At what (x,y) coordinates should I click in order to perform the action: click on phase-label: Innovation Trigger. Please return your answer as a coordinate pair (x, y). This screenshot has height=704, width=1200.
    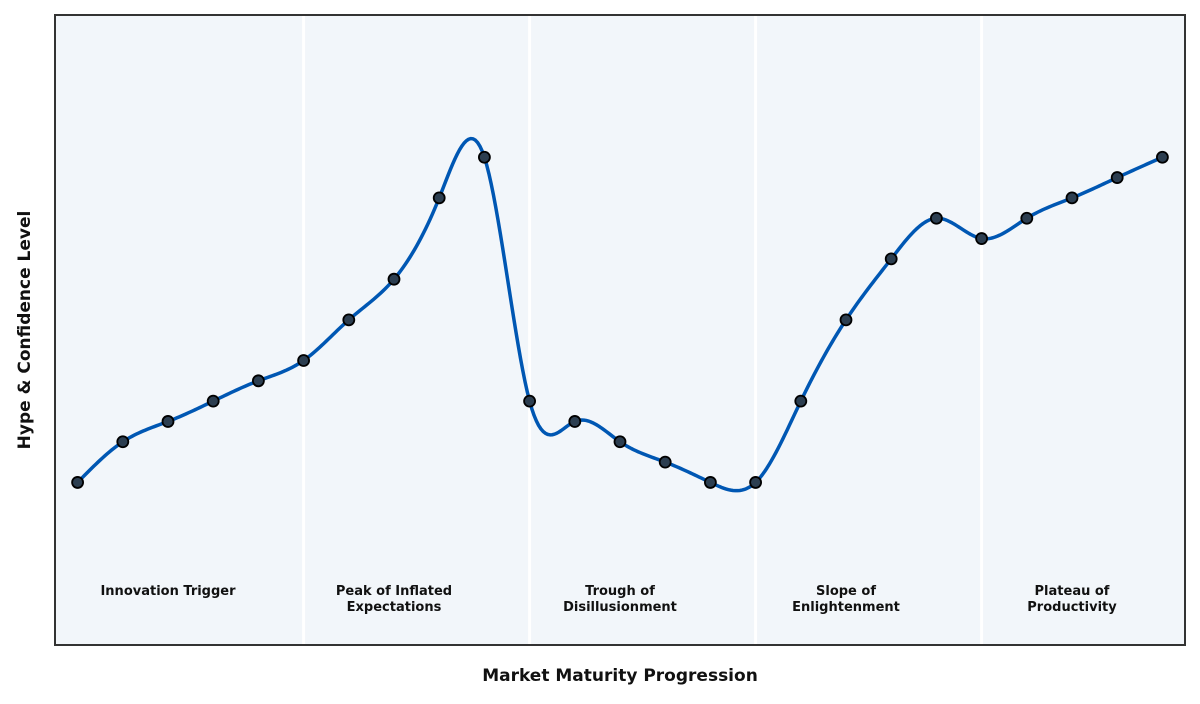
    Looking at the image, I should click on (168, 591).